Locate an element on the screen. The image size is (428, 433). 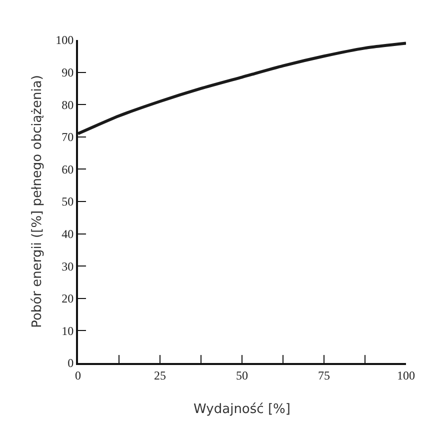
x-tick-label: 75 is located at coordinates (324, 375).